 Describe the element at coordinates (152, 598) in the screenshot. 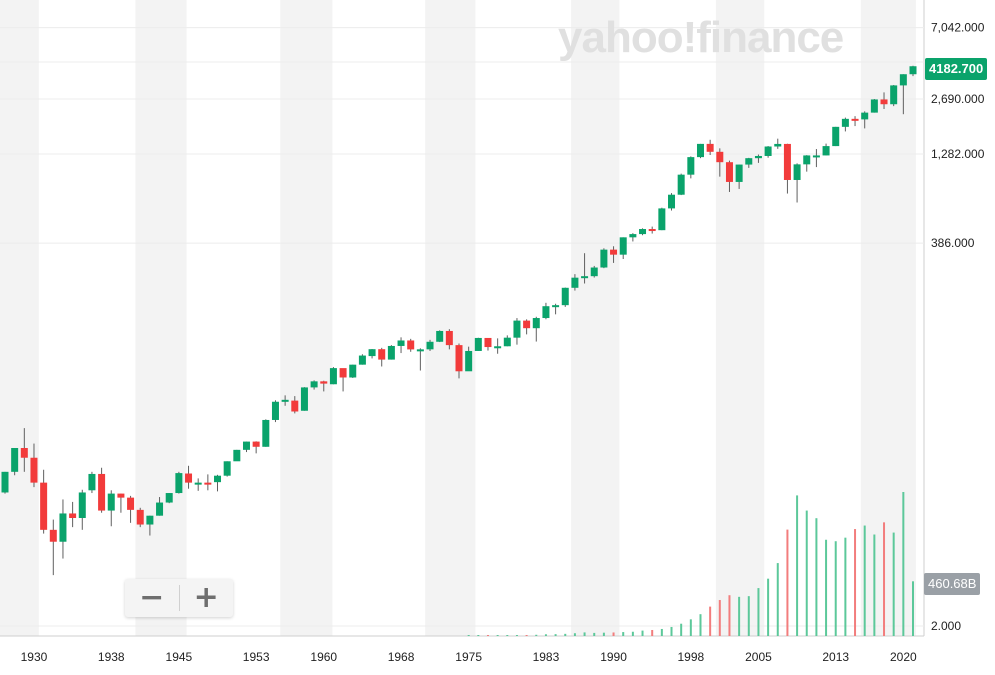

I see `zoom-out-button: −` at that location.